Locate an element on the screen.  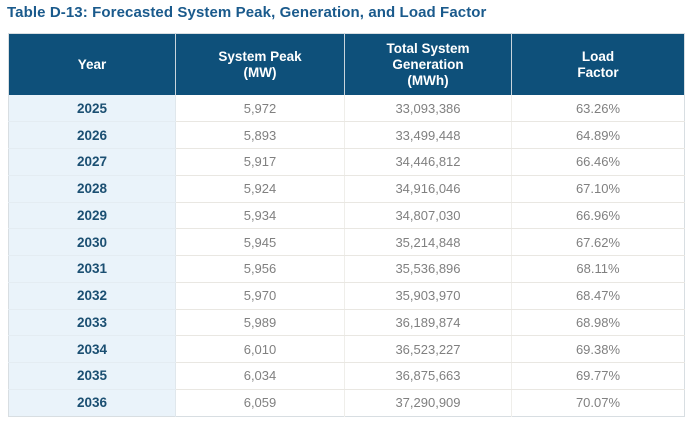
value-cell-total-system-generation-mwh: 36,875,663 is located at coordinates (428, 376).